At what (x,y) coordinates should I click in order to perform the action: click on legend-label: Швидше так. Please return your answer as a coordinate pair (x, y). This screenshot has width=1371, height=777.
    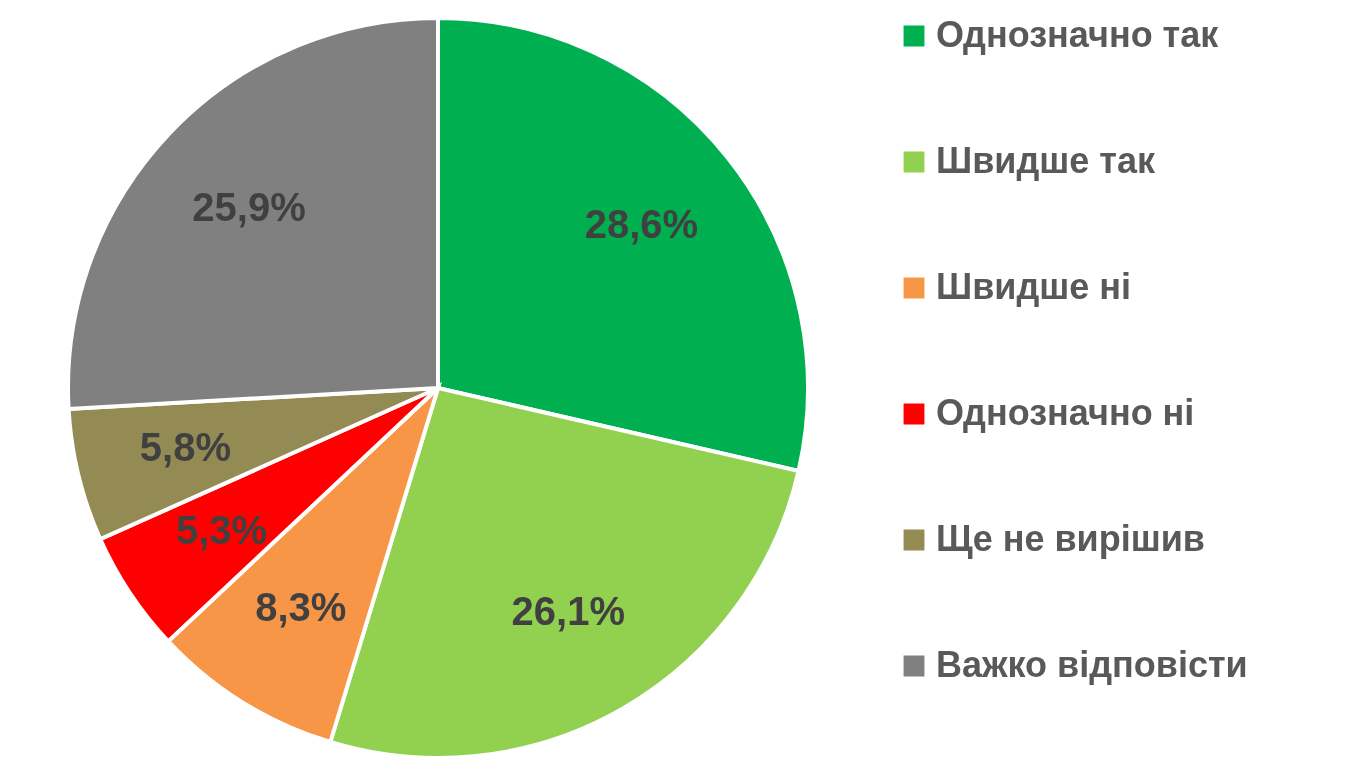
    Looking at the image, I should click on (1046, 160).